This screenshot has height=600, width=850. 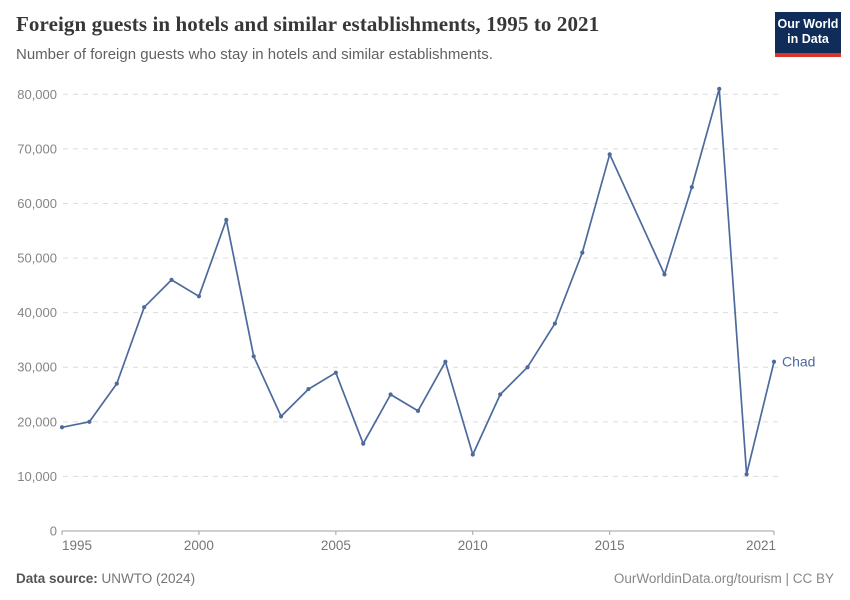 What do you see at coordinates (37, 476) in the screenshot?
I see `y-axis-tick-label: 10,000` at bounding box center [37, 476].